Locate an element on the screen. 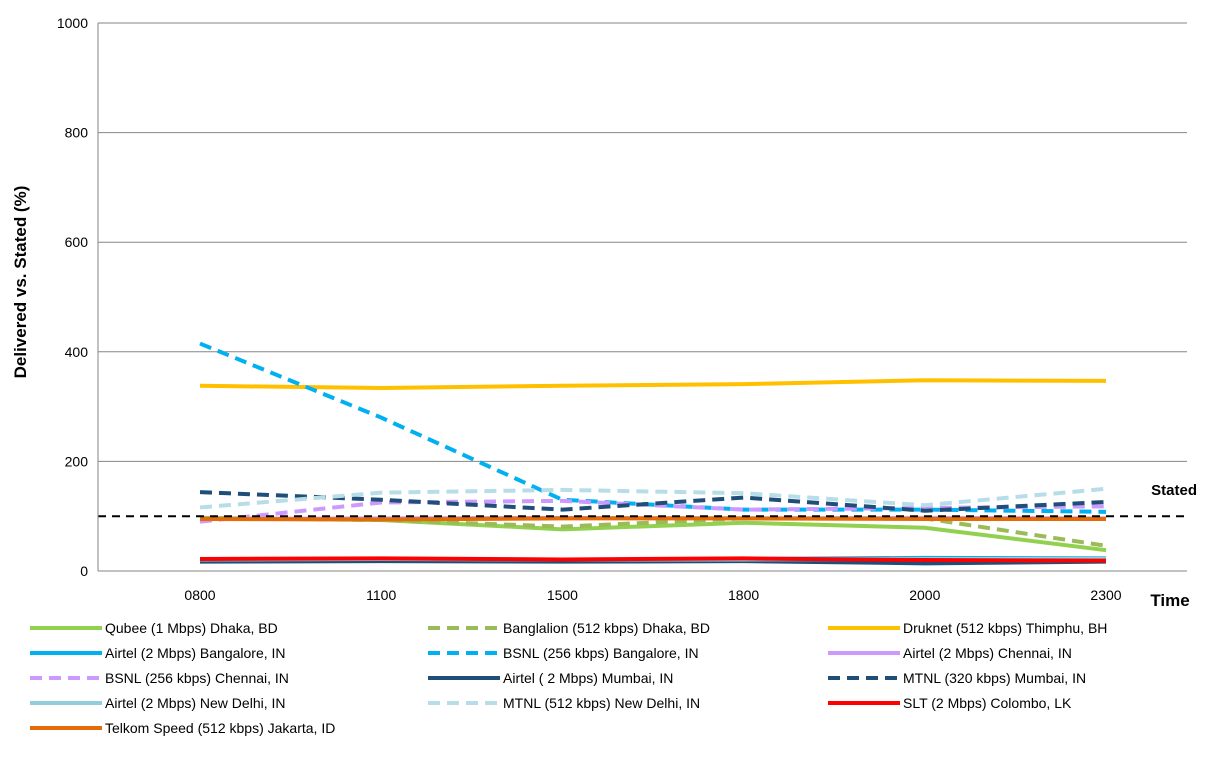 The width and height of the screenshot is (1208, 773). legend-item: Airtel (2 Mbps) Chennai, IN is located at coordinates (950, 653).